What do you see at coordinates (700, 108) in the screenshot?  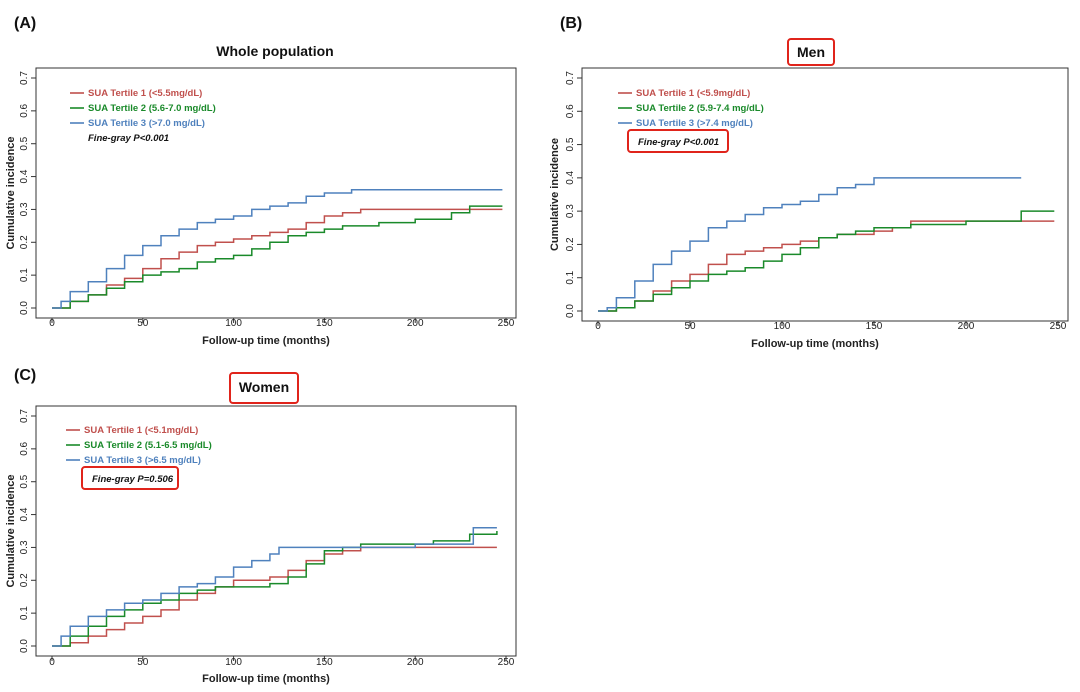 I see `legend-label-tertile-2: SUA Tertile 2 (5.9-7.4 mg/dL)` at bounding box center [700, 108].